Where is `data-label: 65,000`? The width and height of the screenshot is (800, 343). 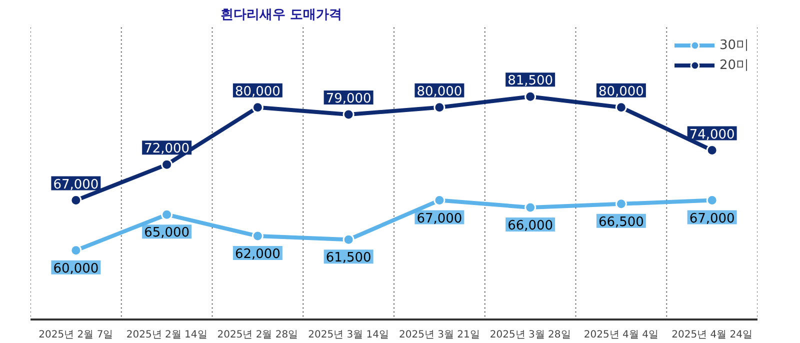 data-label: 65,000 is located at coordinates (167, 233).